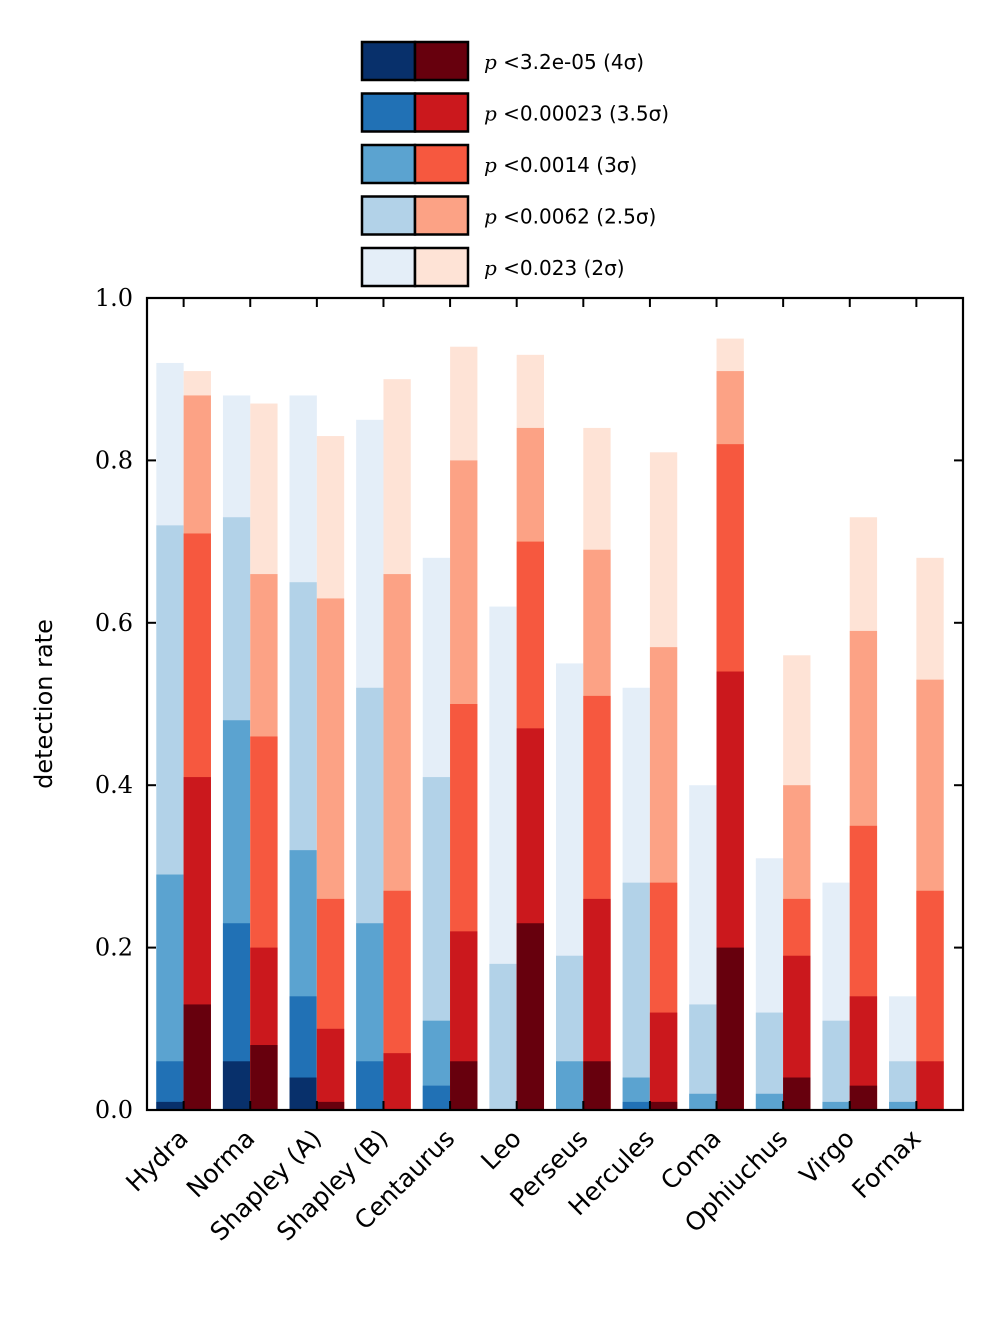 The height and width of the screenshot is (1317, 995). What do you see at coordinates (330, 1069) in the screenshot?
I see `bar-red-shapley-a--level-1` at bounding box center [330, 1069].